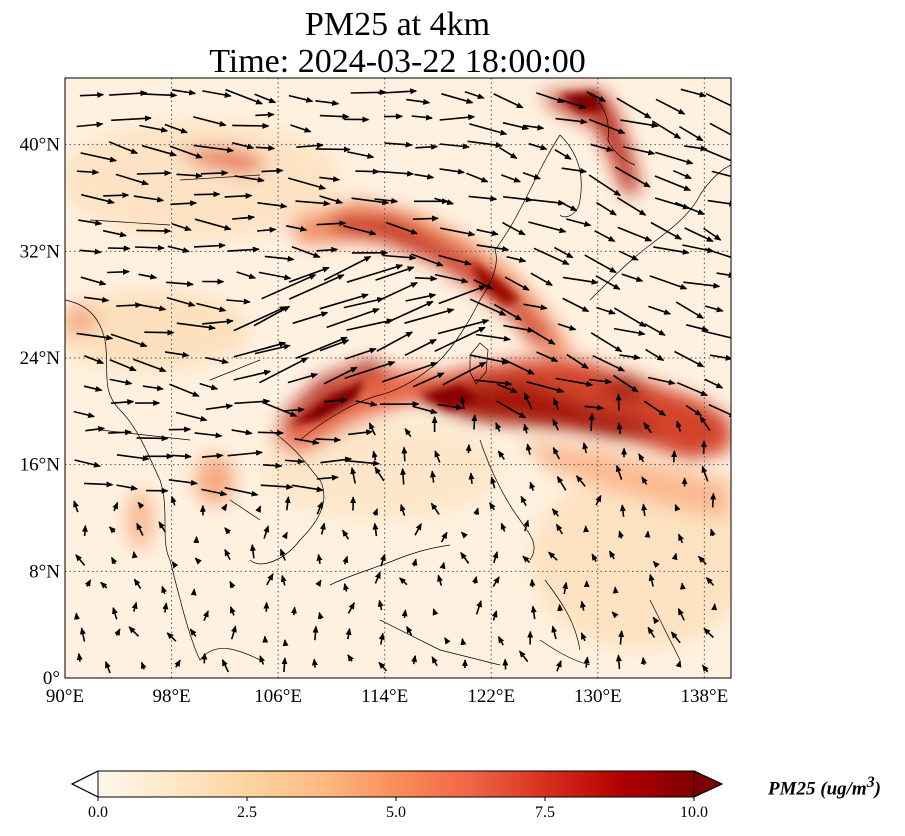 The height and width of the screenshot is (836, 905). What do you see at coordinates (397, 24) in the screenshot?
I see `map-title: PM25 at 4km` at bounding box center [397, 24].